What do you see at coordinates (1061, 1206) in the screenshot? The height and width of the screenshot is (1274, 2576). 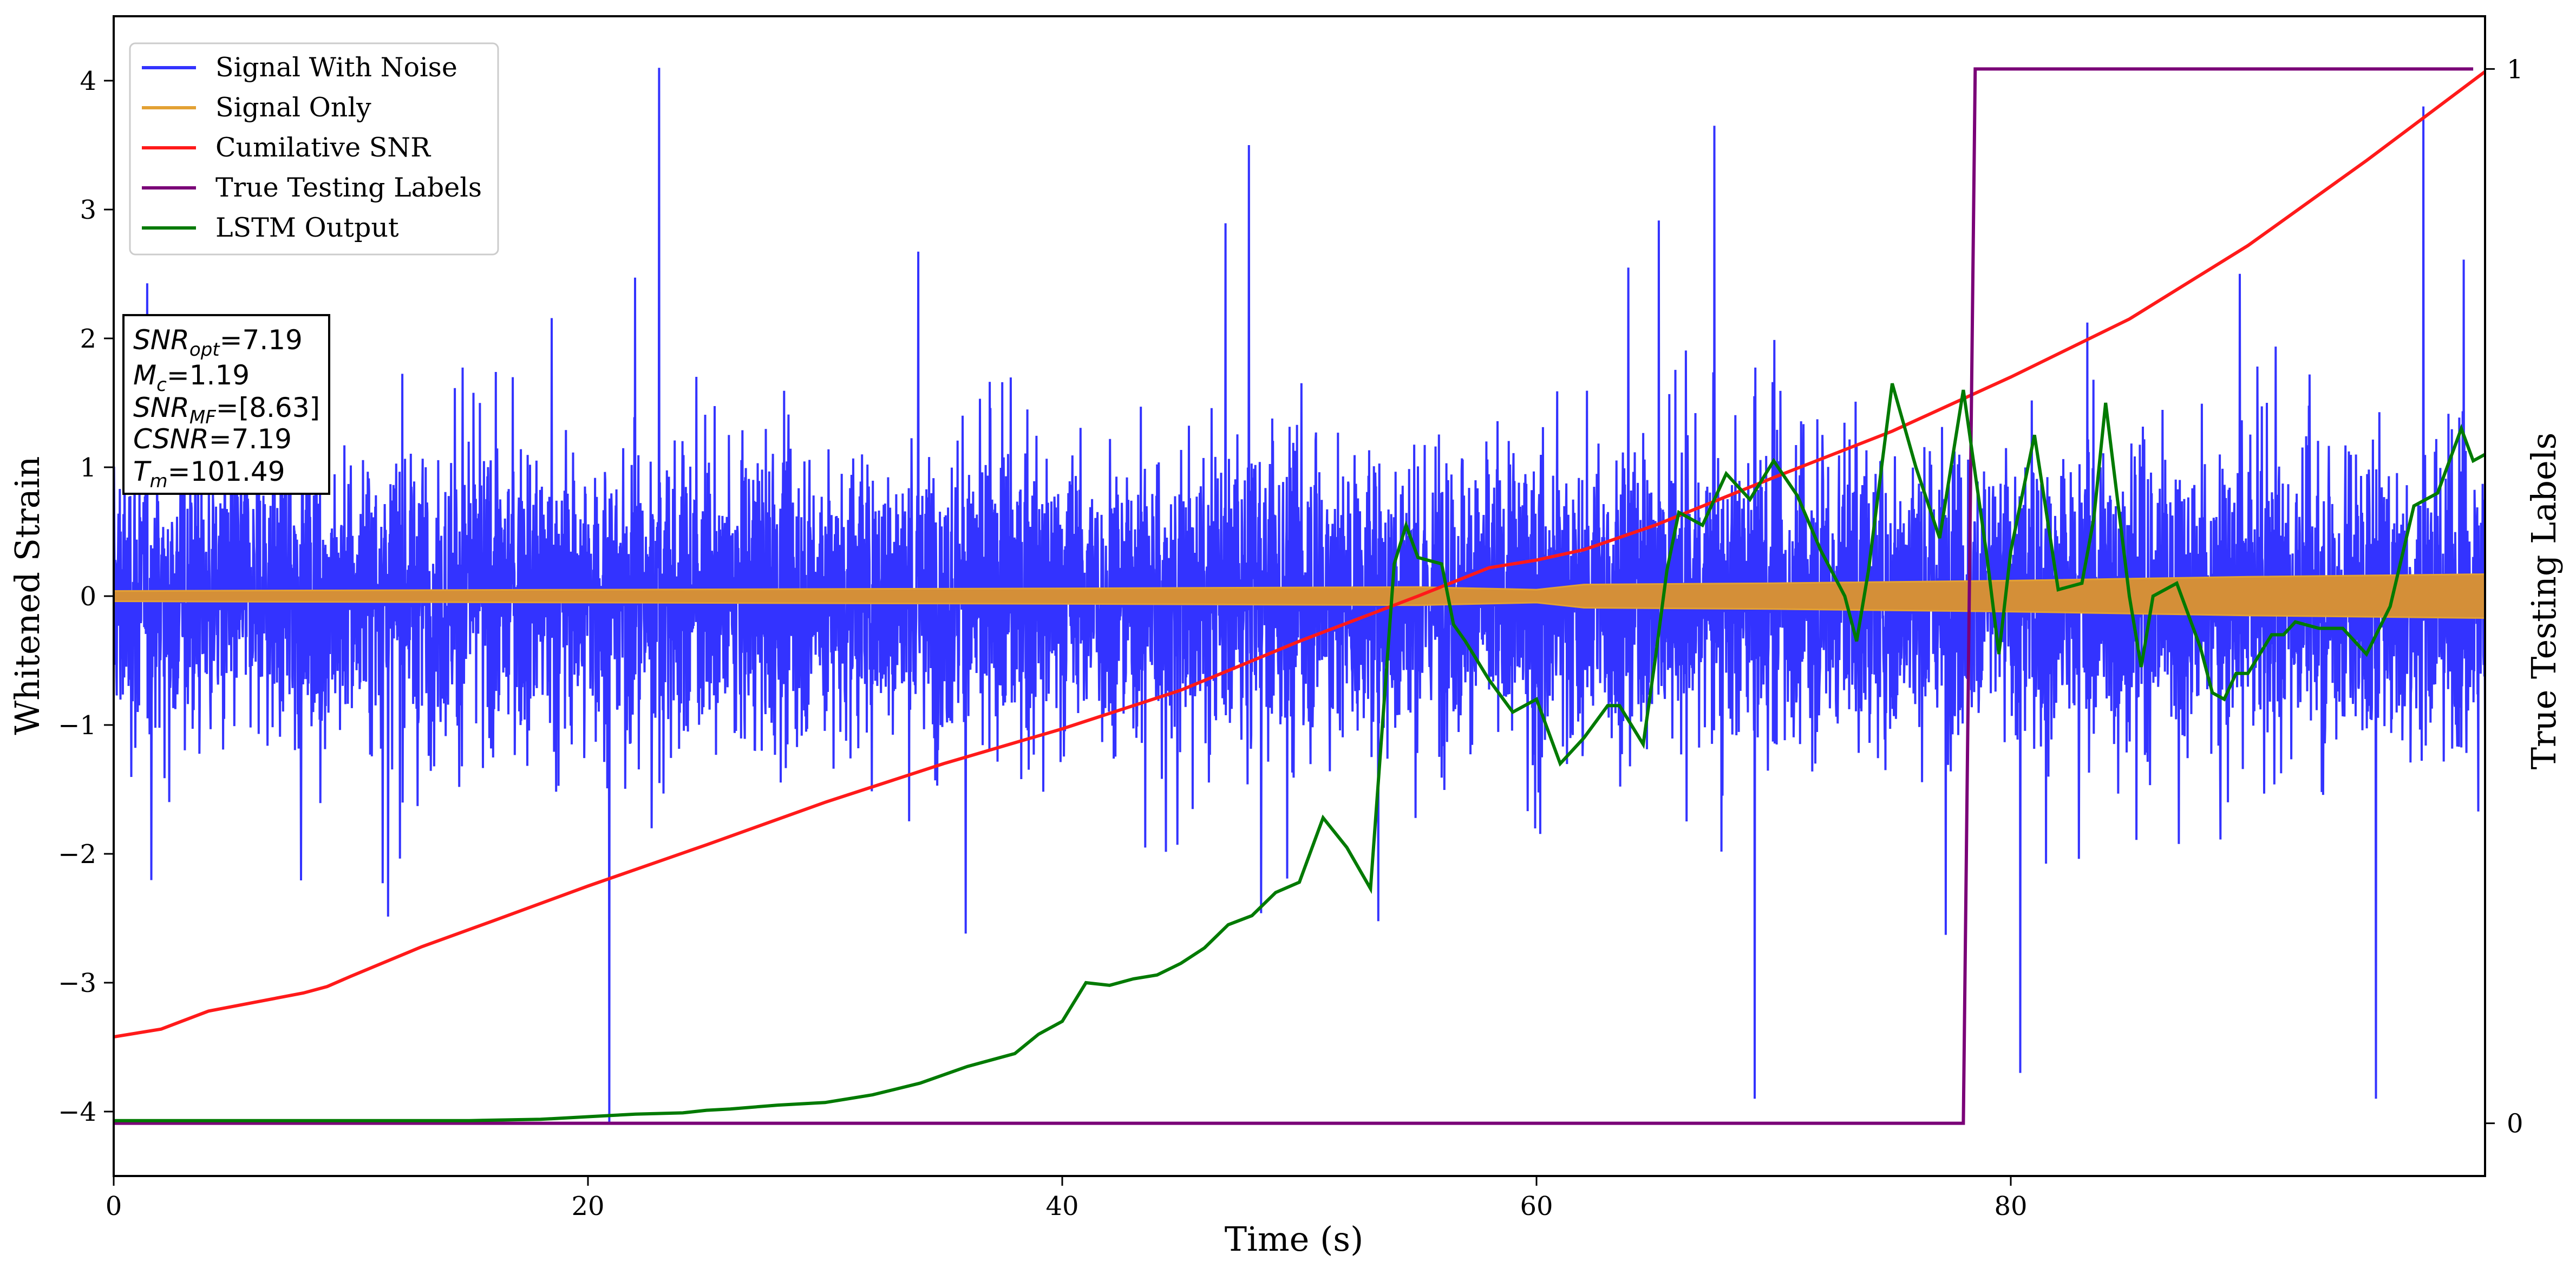 I see `x-tick-label: 40` at bounding box center [1061, 1206].